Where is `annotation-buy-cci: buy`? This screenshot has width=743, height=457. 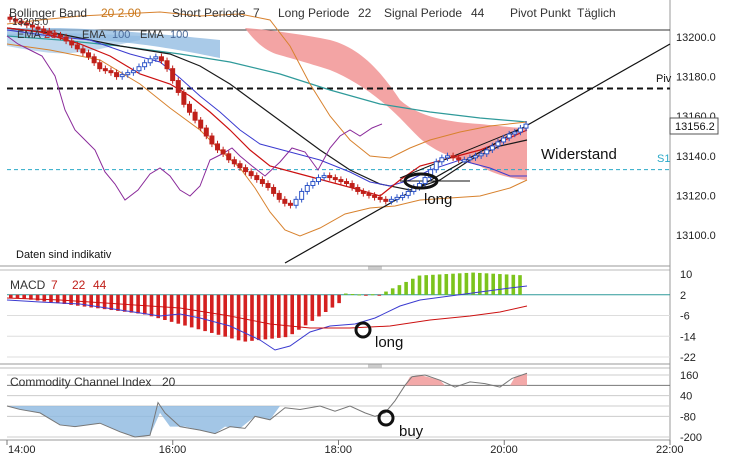
annotation-buy-cci: buy is located at coordinates (411, 431).